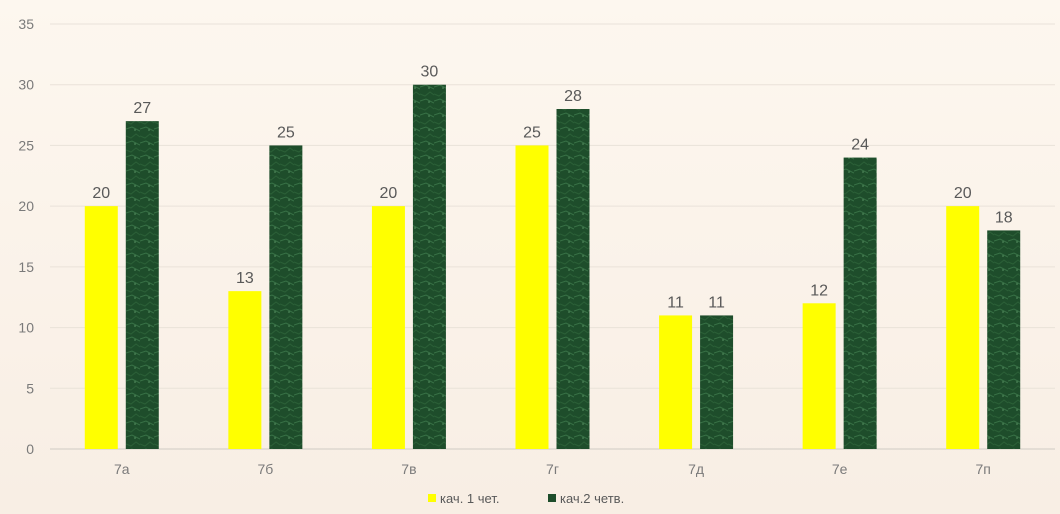  Describe the element at coordinates (245, 278) in the screenshot. I see `data-label: 13` at that location.